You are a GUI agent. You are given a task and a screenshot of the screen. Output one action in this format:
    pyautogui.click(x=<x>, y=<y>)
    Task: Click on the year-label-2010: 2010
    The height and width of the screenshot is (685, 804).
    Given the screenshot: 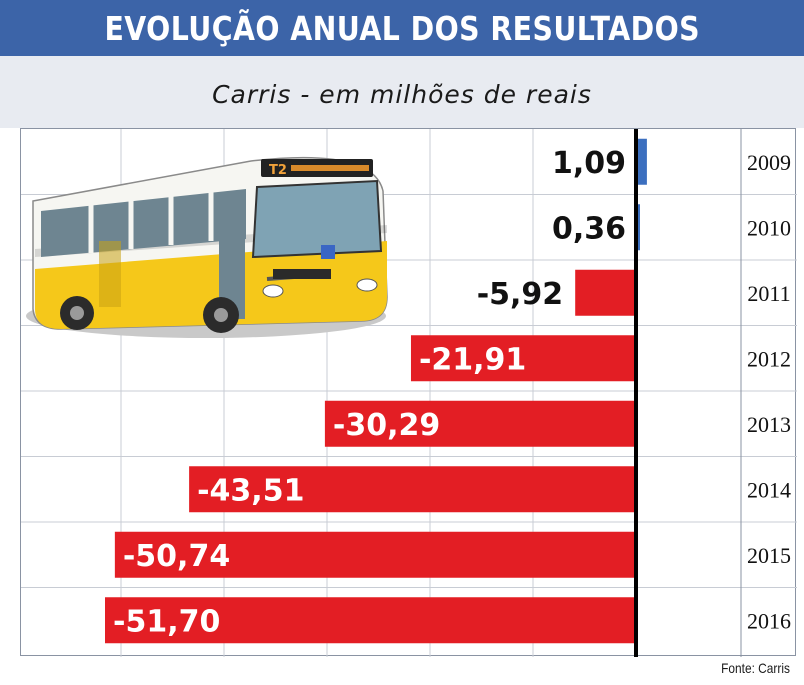 What is the action you would take?
    pyautogui.click(x=769, y=227)
    